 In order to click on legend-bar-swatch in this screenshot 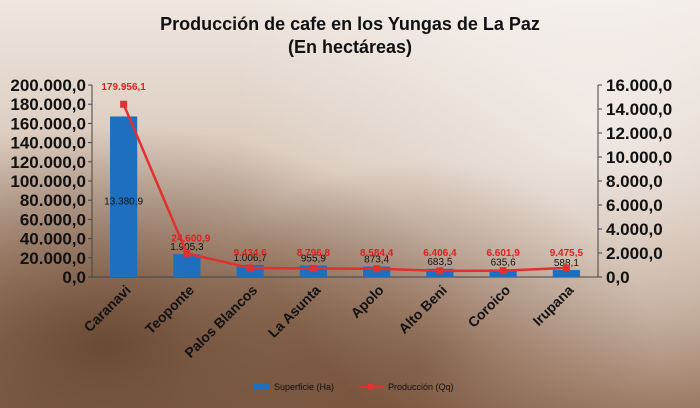, I will do `click(262, 387)`.